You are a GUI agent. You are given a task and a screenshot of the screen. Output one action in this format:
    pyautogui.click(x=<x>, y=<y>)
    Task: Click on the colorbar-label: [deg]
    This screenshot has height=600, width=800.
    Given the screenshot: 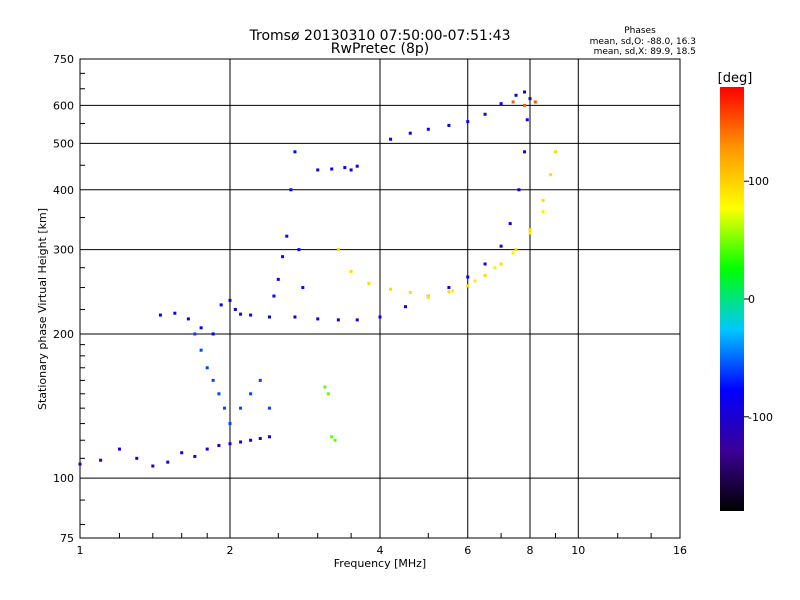 What is the action you would take?
    pyautogui.click(x=735, y=78)
    